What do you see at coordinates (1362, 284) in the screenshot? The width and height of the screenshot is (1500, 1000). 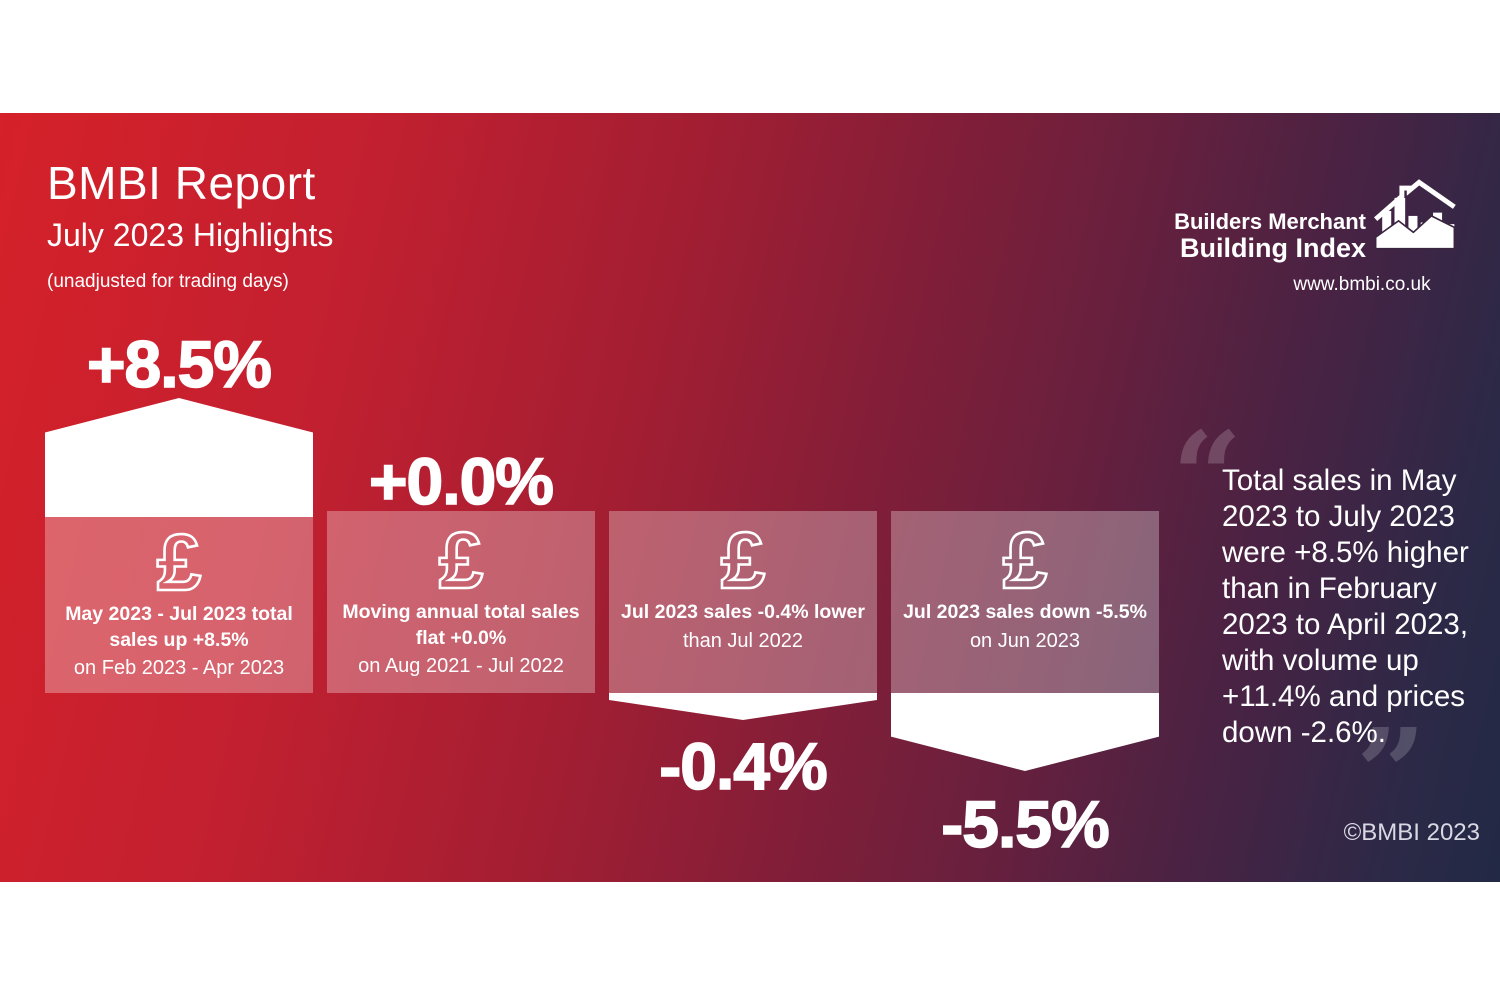 I see `bmbi-url-link: www.bmbi.co.uk` at bounding box center [1362, 284].